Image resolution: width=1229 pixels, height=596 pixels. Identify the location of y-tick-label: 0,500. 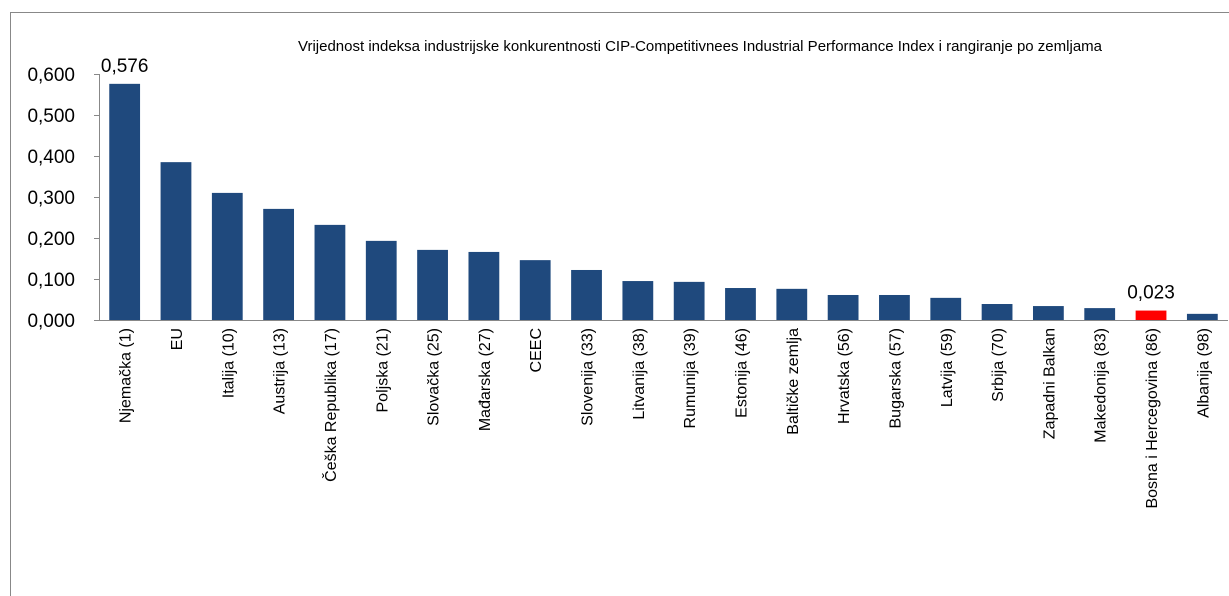
(51, 116).